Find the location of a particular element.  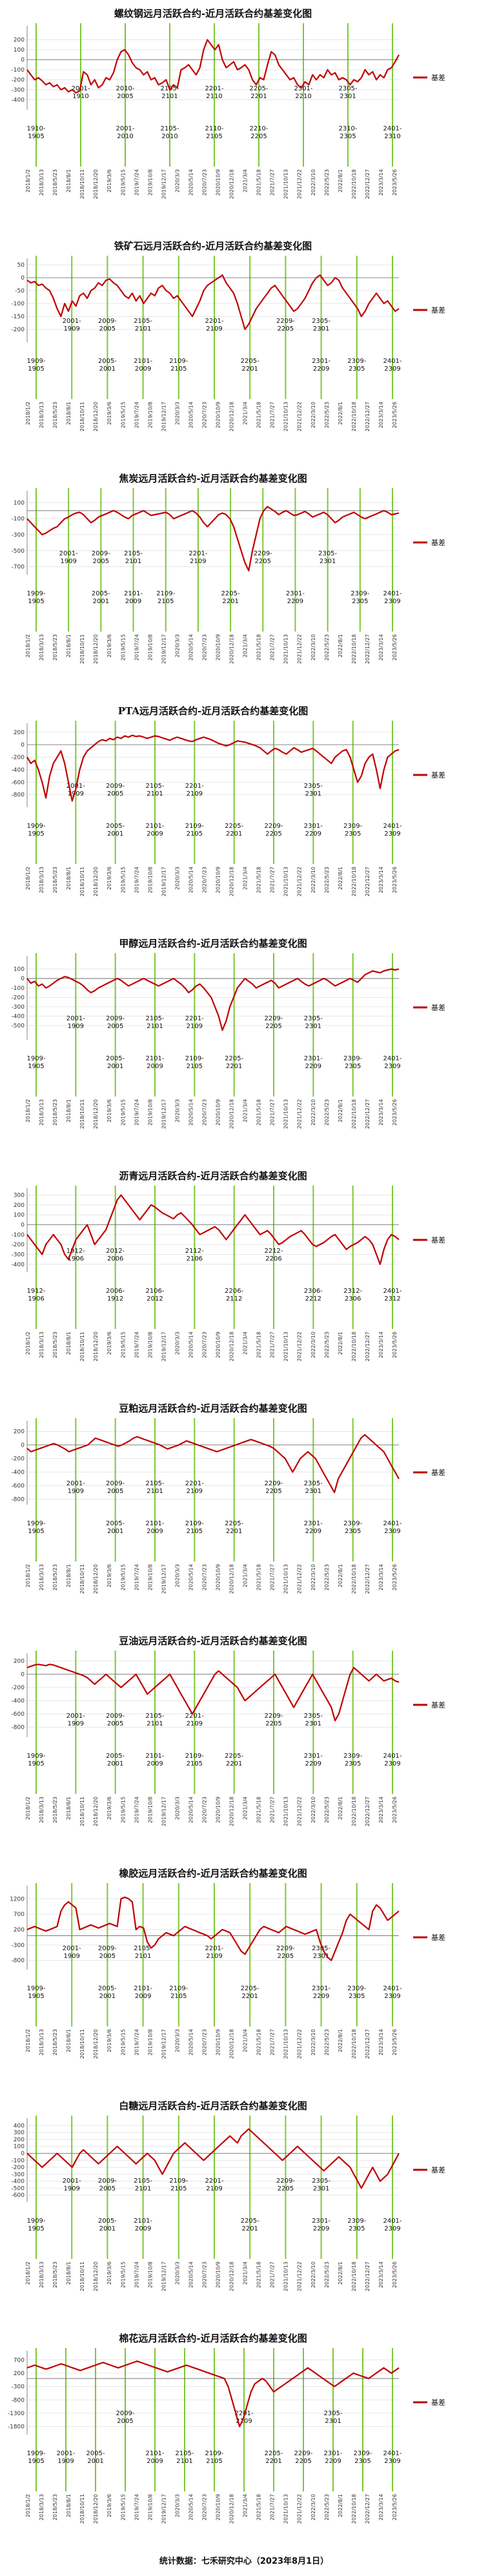

contract-label: 2205-2201 is located at coordinates (234, 1760).